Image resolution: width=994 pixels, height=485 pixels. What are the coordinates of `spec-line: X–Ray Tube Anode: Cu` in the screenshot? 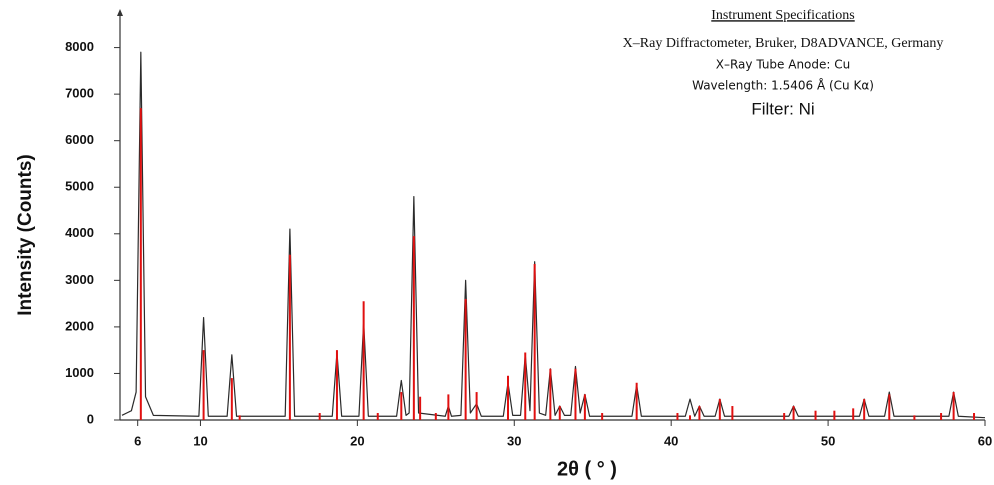 It's located at (783, 65).